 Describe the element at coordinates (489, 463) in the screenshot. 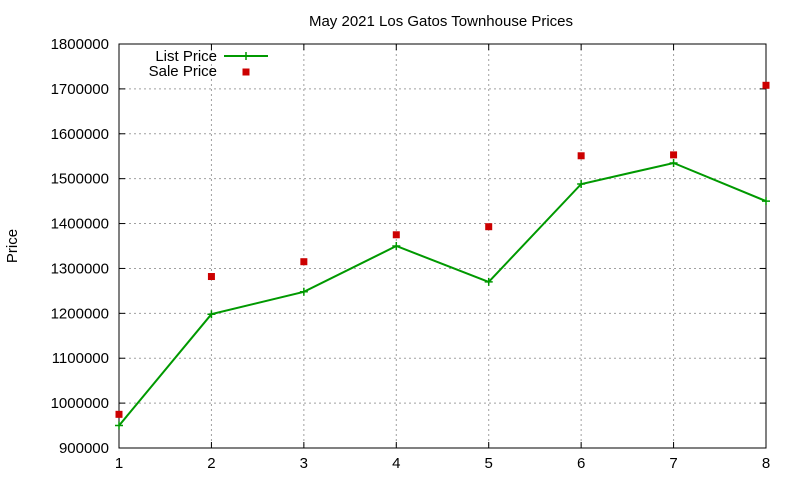

I see `x-tick-label: 5` at that location.